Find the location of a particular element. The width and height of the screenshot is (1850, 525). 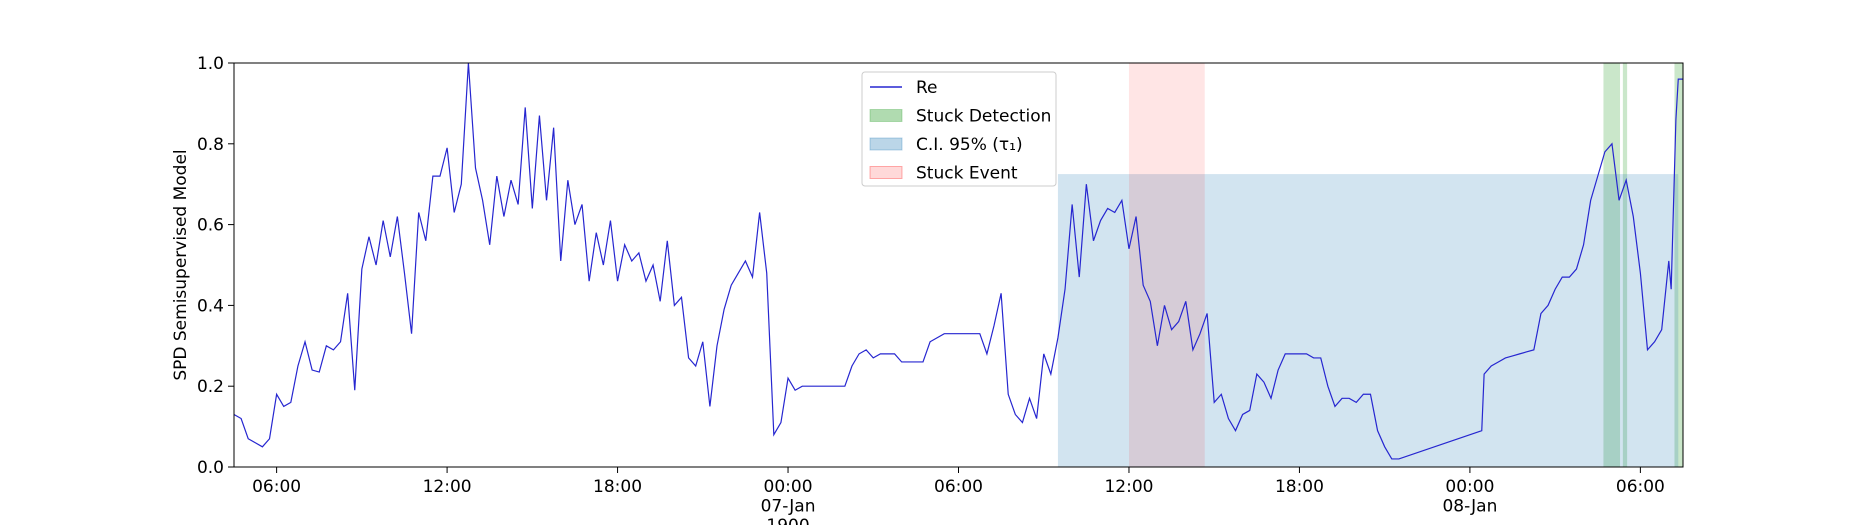

legend-label: Stuck Detection is located at coordinates (983, 117).